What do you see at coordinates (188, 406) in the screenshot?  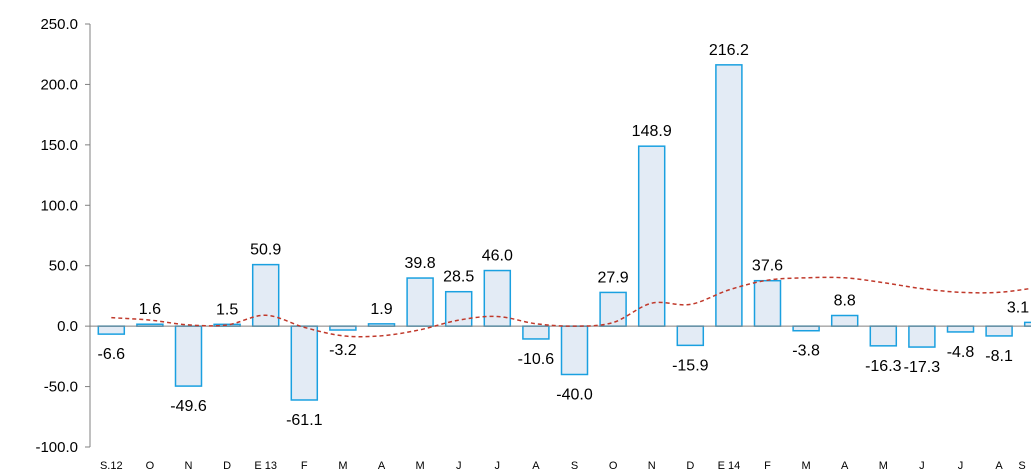 I see `data-label: -49.6` at bounding box center [188, 406].